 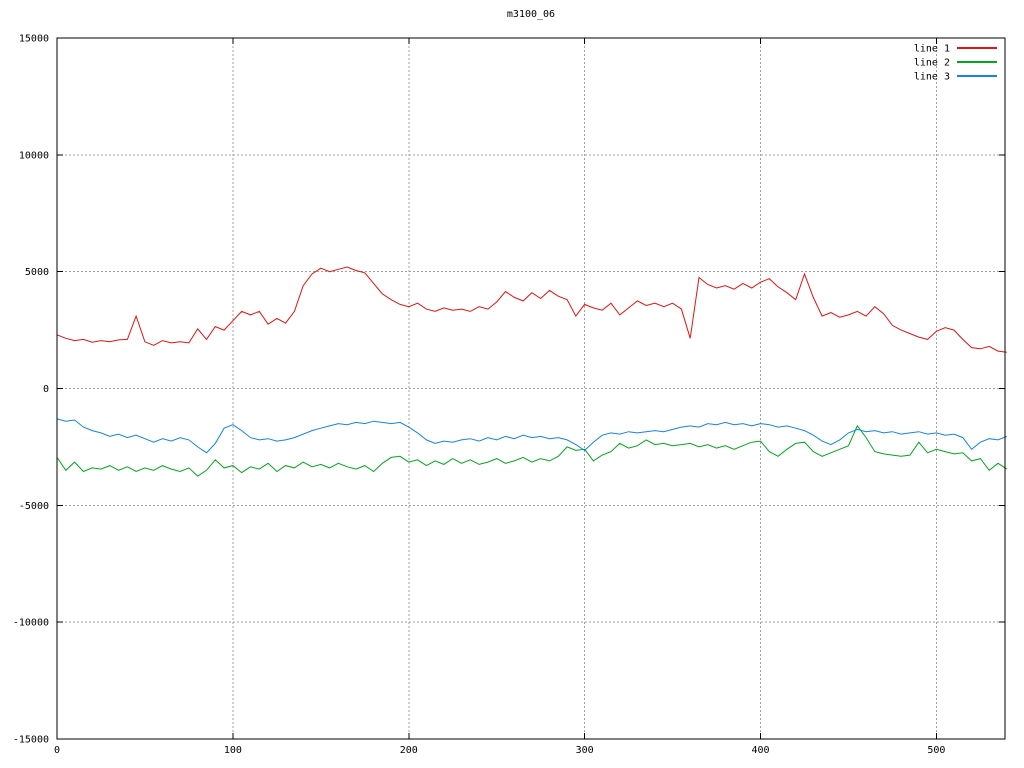 I want to click on x-axis-tick-label: 0, so click(x=57, y=750).